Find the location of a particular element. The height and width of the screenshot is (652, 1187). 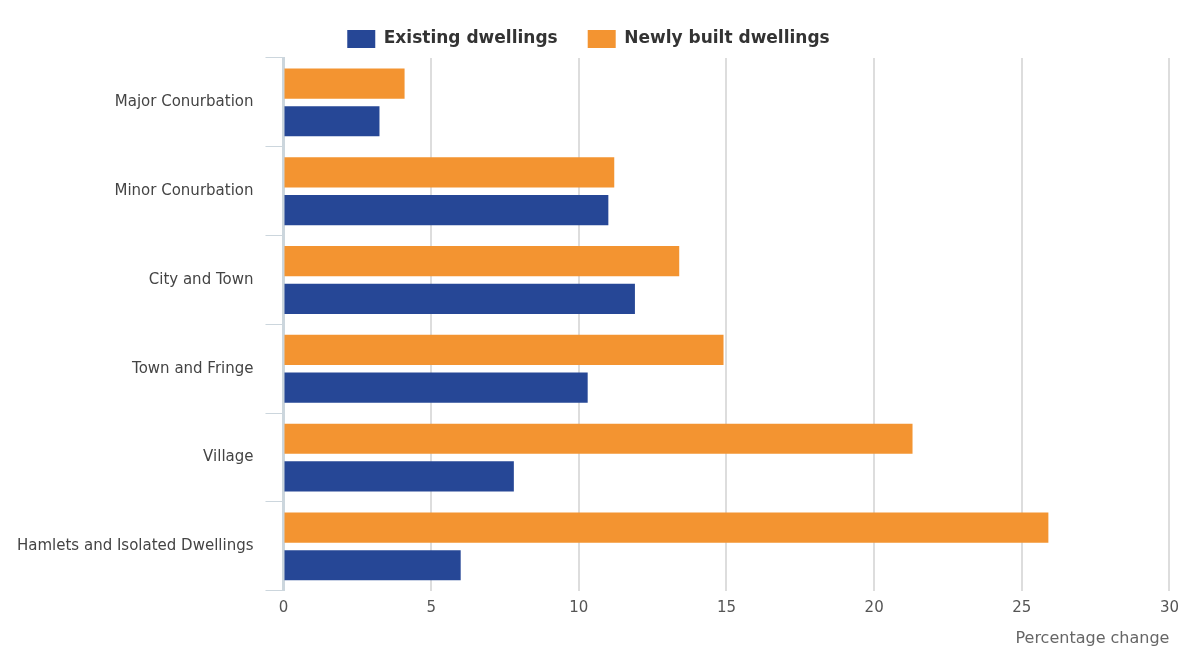

y-tick-label: Minor Conurbation is located at coordinates (184, 190).